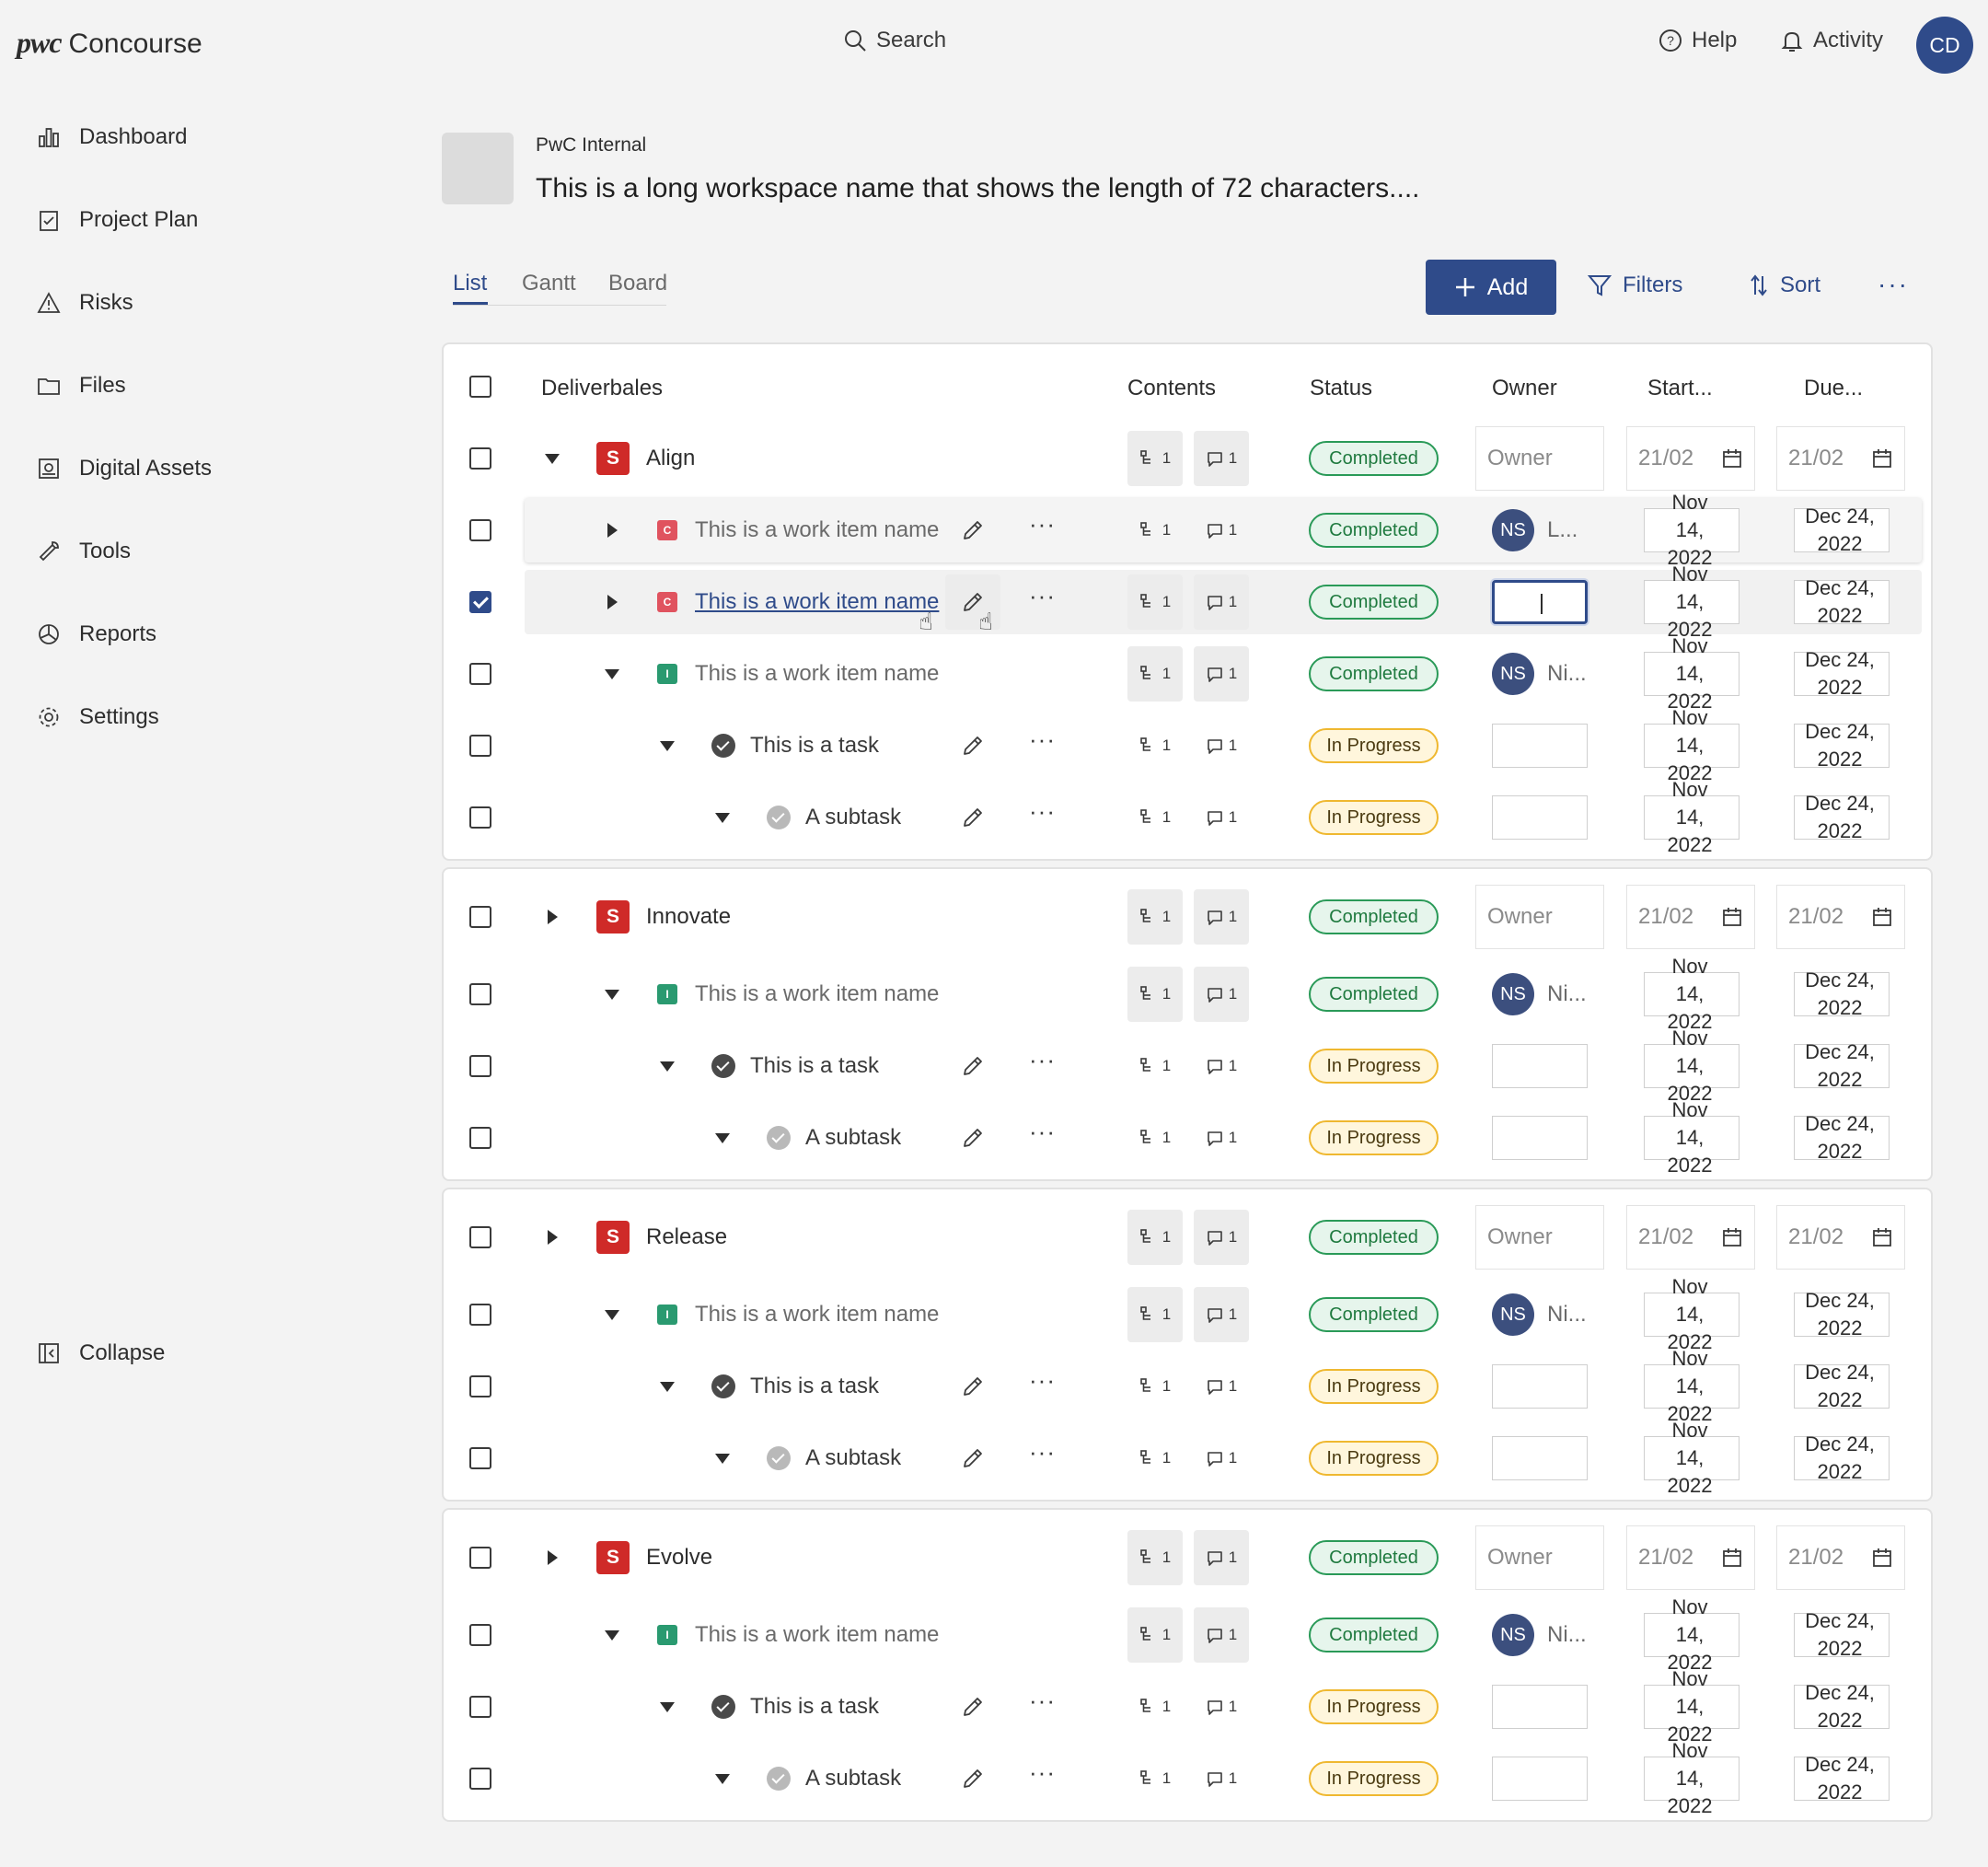 The width and height of the screenshot is (1988, 1867). What do you see at coordinates (895, 40) in the screenshot?
I see `search-button: Search` at bounding box center [895, 40].